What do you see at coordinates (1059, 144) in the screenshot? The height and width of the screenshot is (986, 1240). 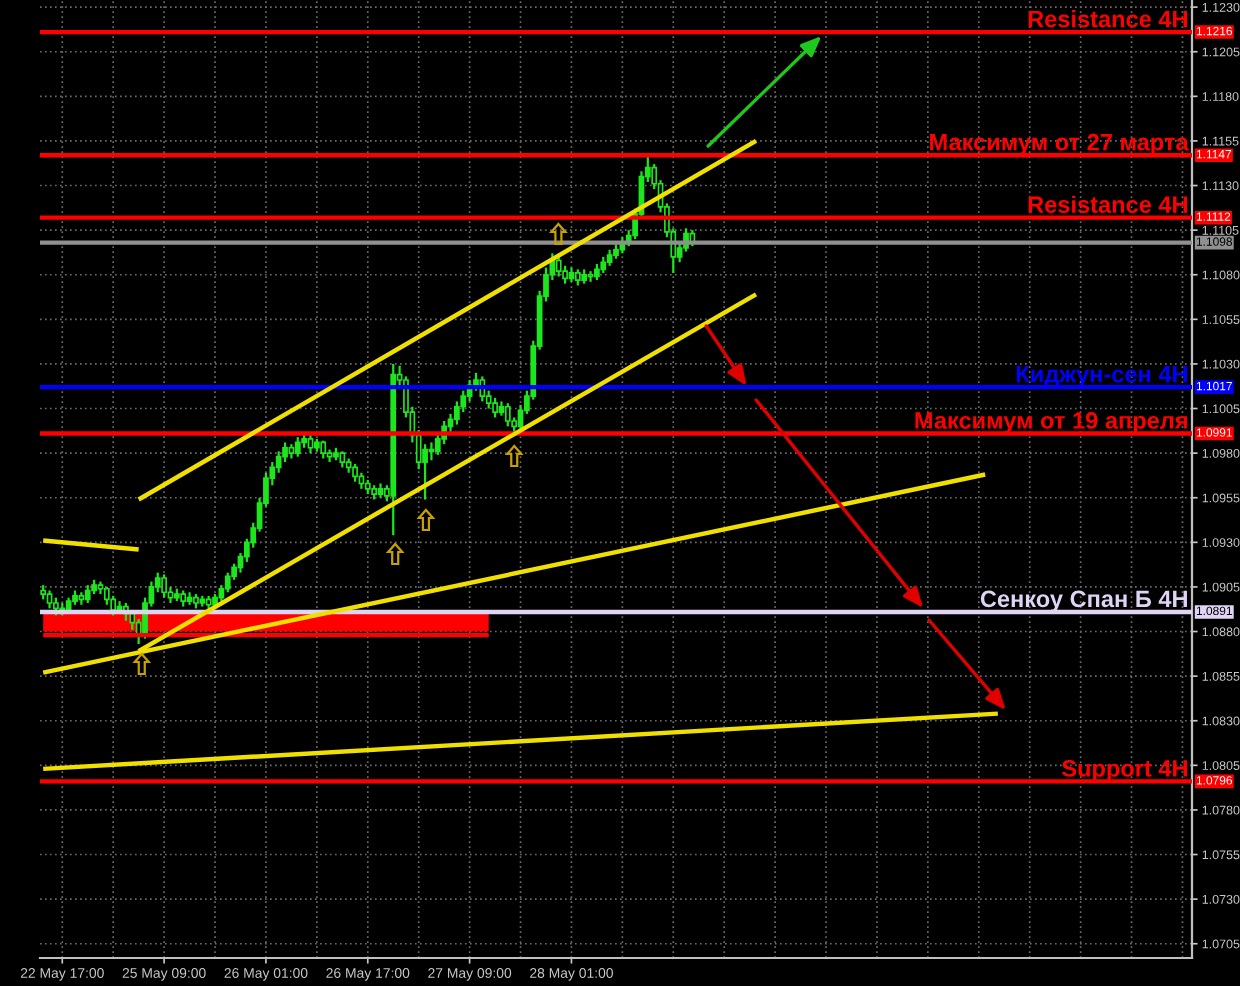 I see `ref-line-label: Максимум от 27 марта` at bounding box center [1059, 144].